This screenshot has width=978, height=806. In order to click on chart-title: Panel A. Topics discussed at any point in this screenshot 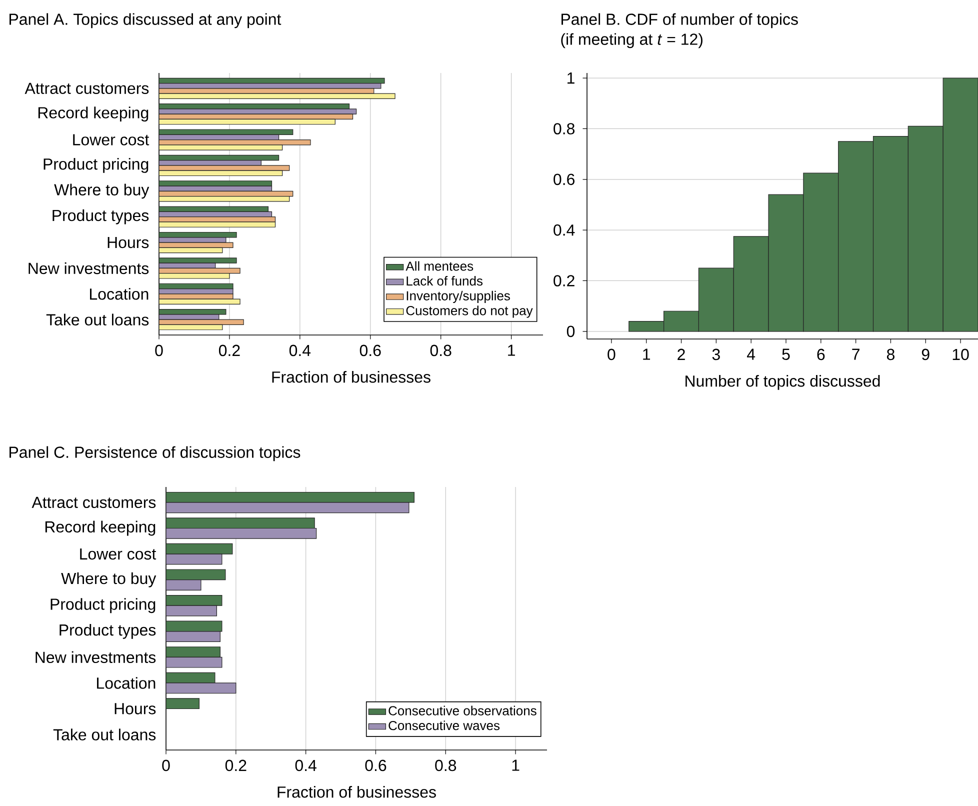, I will do `click(146, 20)`.